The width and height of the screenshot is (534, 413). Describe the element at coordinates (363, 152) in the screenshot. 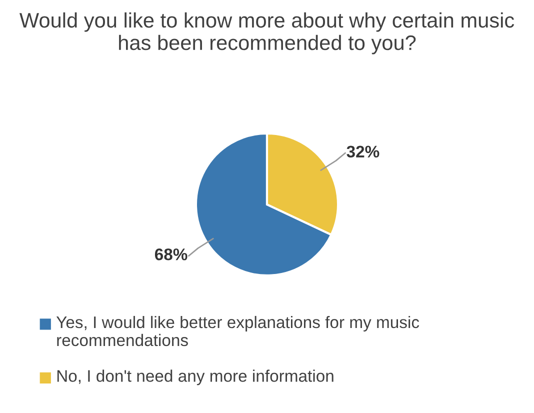

I see `data-label: 32%` at that location.